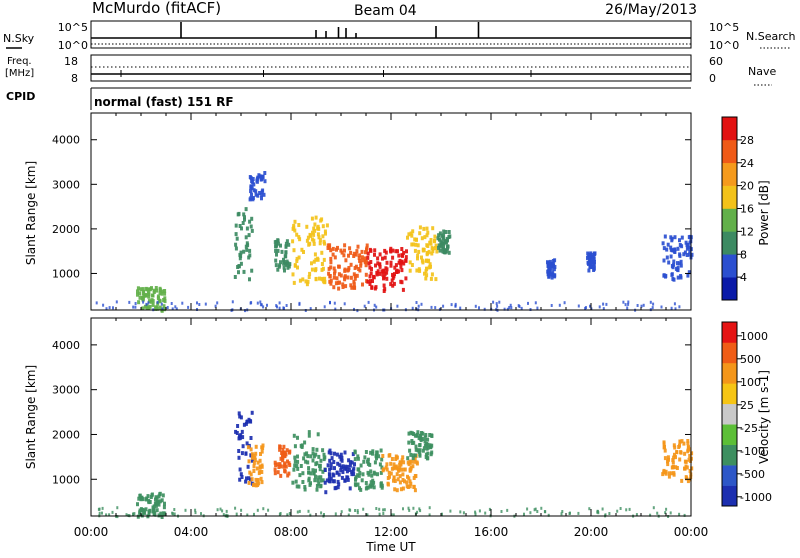  Describe the element at coordinates (91, 532) in the screenshot. I see `x-tick-label: 00:00` at that location.